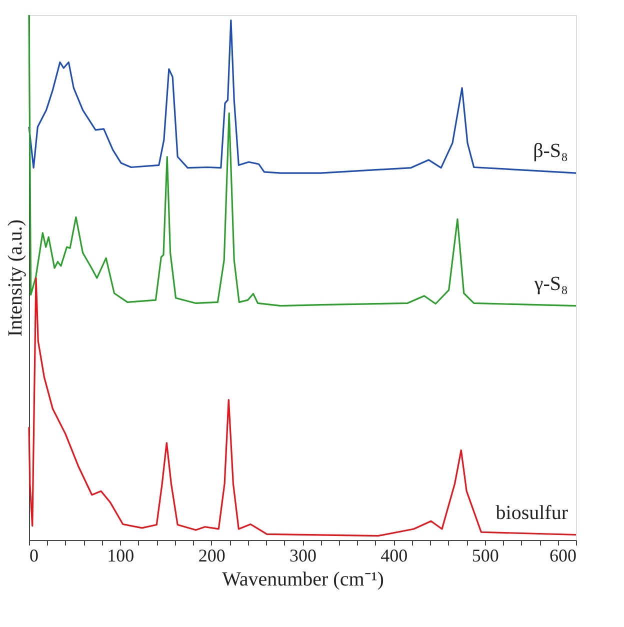  I want to click on series-label: β-S₈, so click(550, 151).